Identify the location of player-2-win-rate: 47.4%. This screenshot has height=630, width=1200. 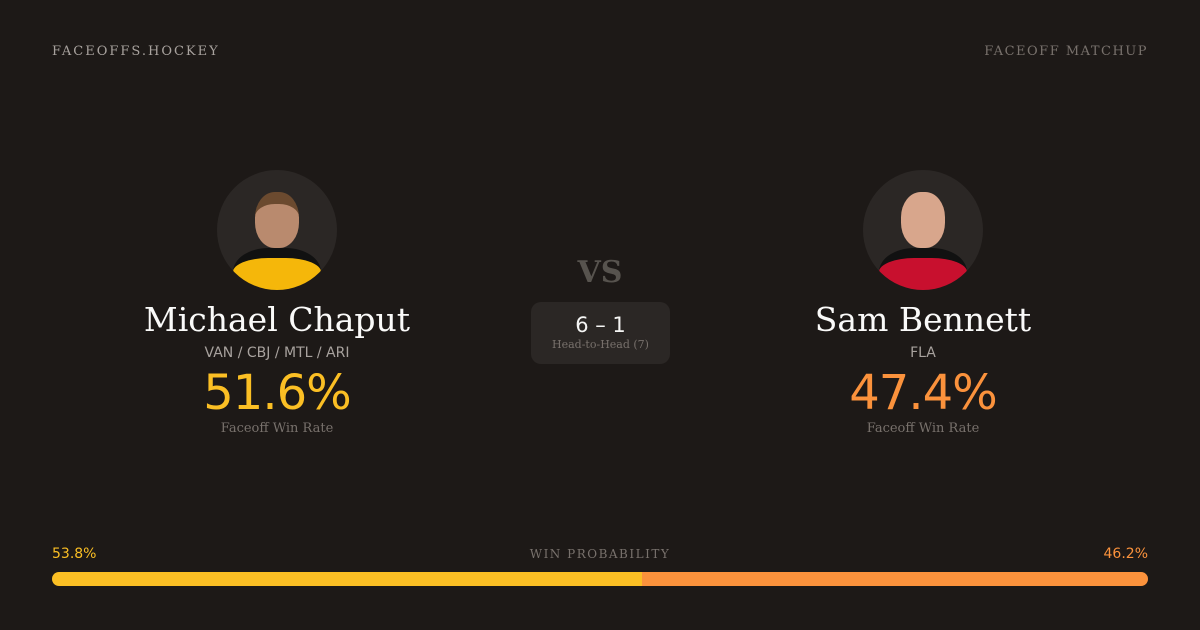
(923, 393).